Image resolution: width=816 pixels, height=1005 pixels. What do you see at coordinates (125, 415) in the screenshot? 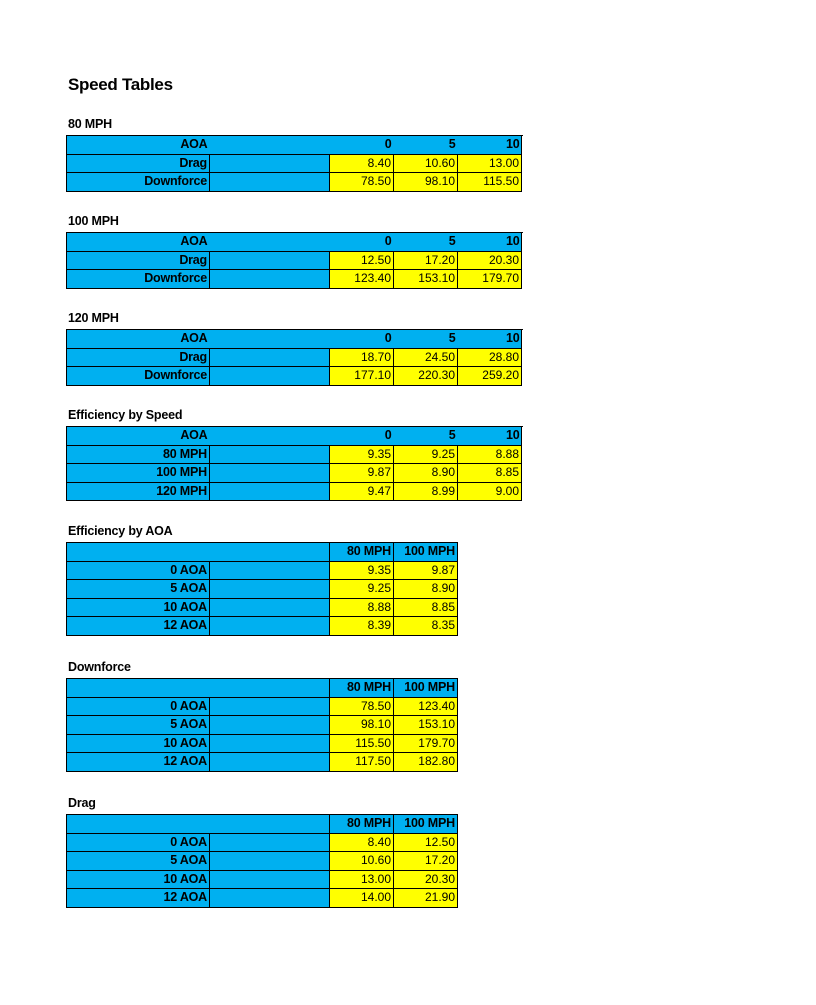
I see `table-label: Efficiency by Speed` at bounding box center [125, 415].